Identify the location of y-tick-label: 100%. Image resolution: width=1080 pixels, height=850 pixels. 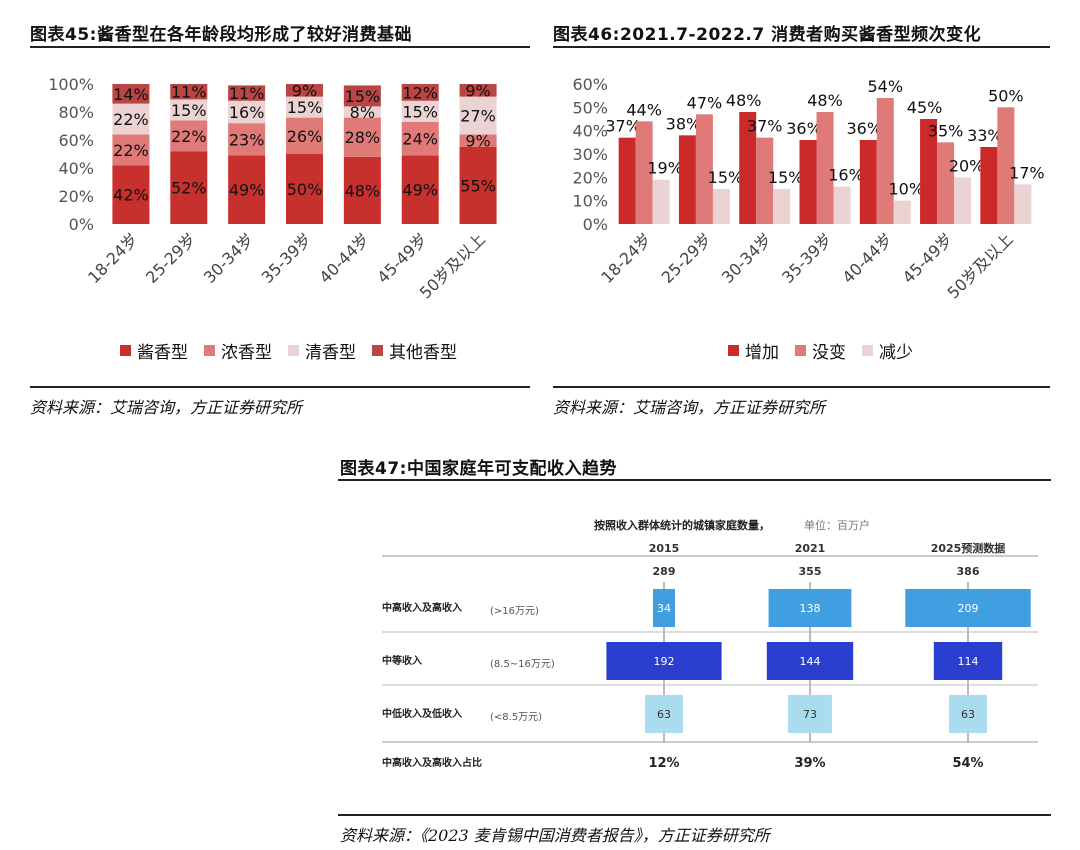
(71, 84).